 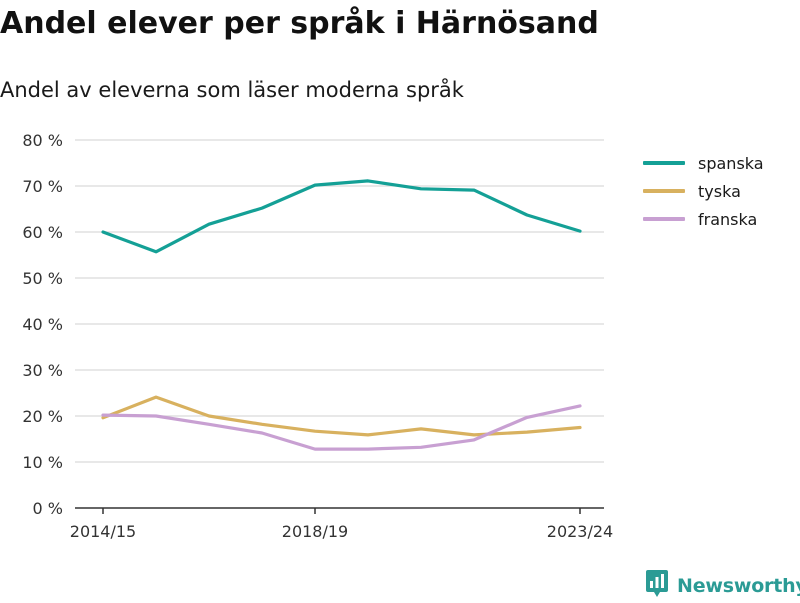 What do you see at coordinates (657, 586) in the screenshot?
I see `newsworthy-logo-icon` at bounding box center [657, 586].